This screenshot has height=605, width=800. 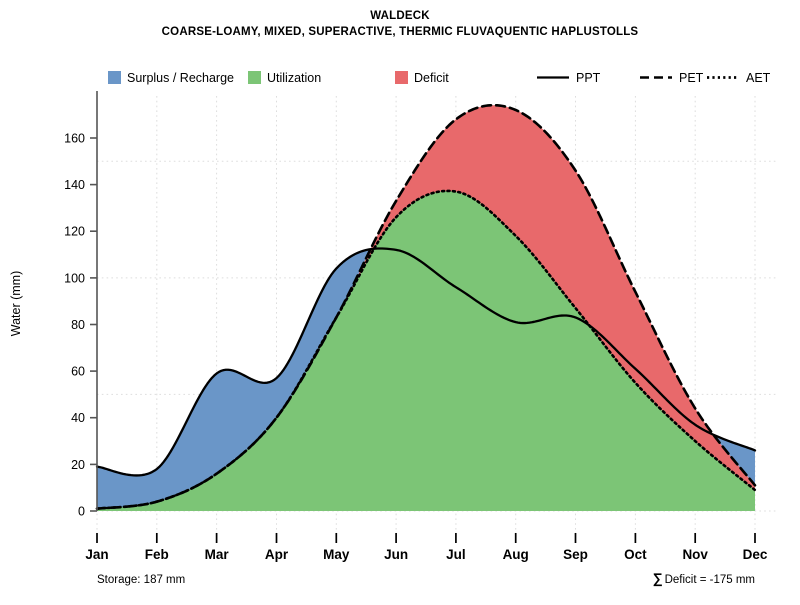 I want to click on x-tick-label-may: May, so click(x=336, y=554).